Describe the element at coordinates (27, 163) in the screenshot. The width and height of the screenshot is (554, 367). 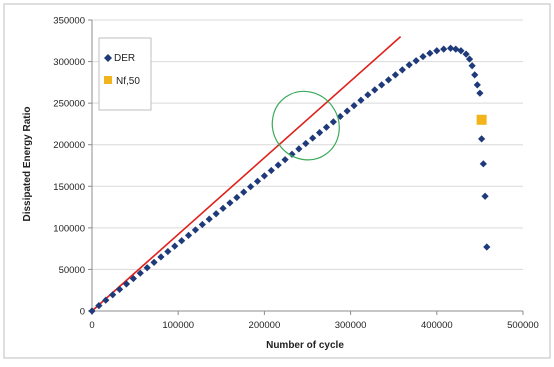
I see `y-axis-title: Dissipated Energy Ratio` at that location.